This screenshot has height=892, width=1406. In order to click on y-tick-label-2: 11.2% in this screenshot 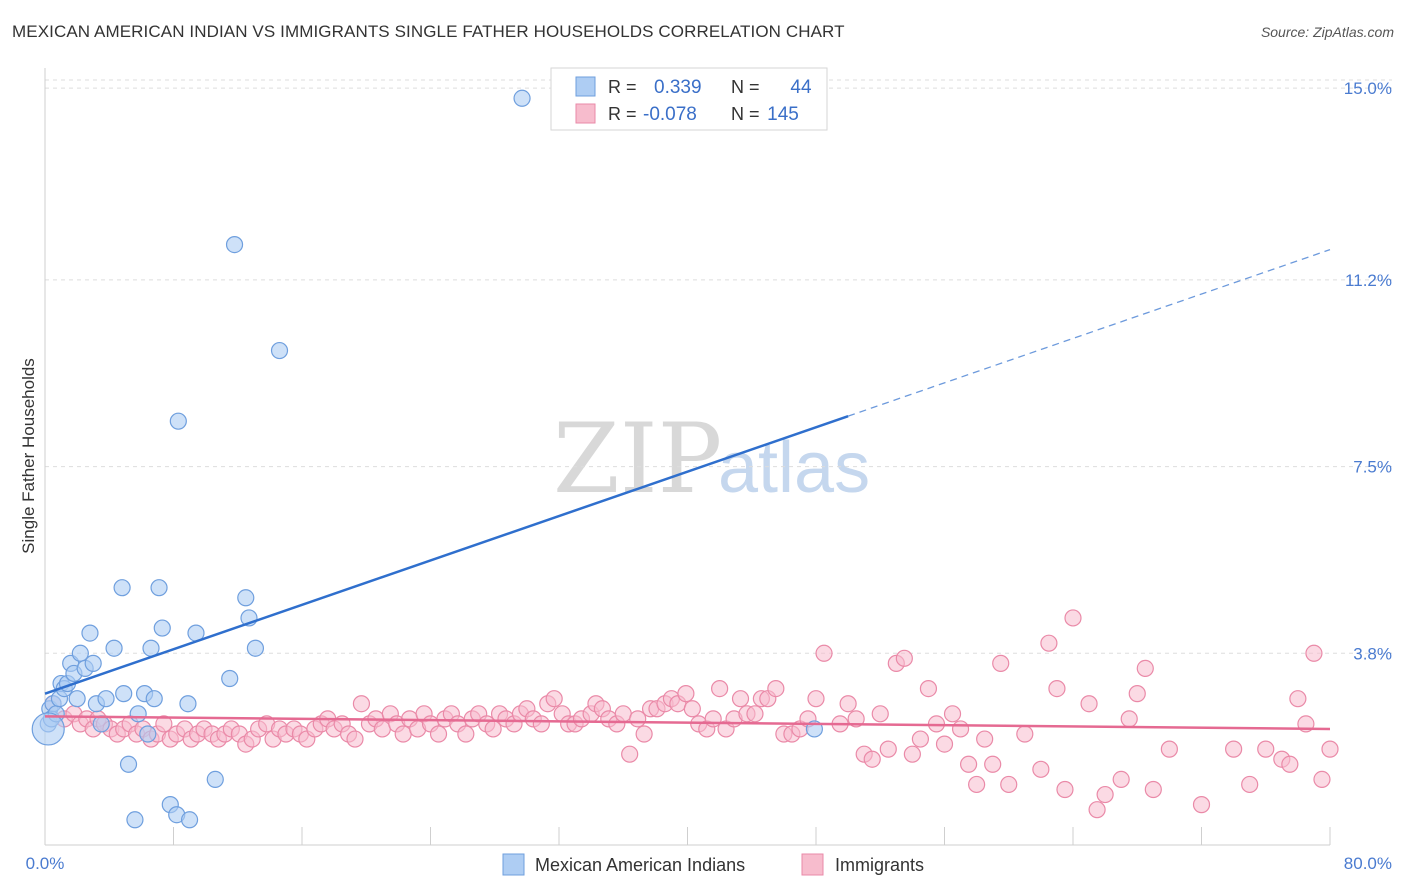, I will do `click(1368, 280)`.